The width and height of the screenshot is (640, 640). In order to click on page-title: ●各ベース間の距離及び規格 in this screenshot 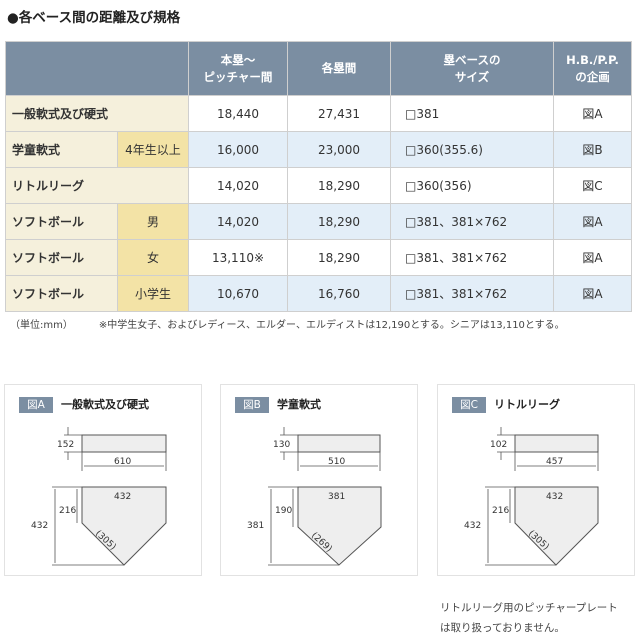, I will do `click(94, 18)`.